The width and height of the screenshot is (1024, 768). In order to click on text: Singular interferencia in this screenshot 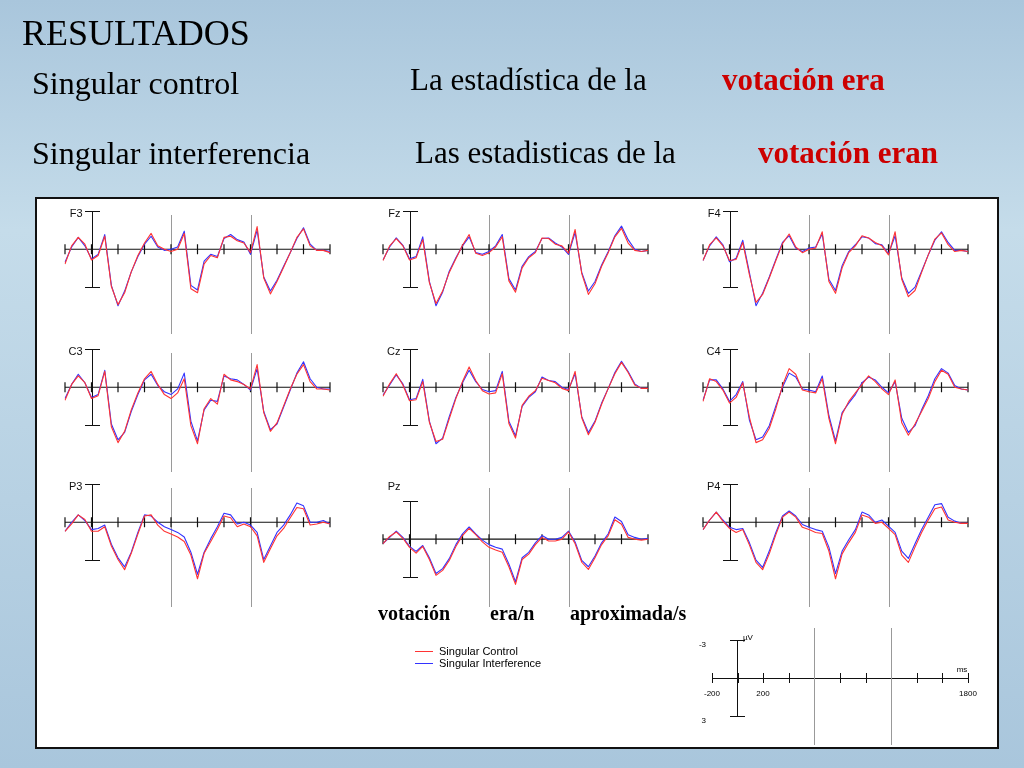, I will do `click(171, 153)`.